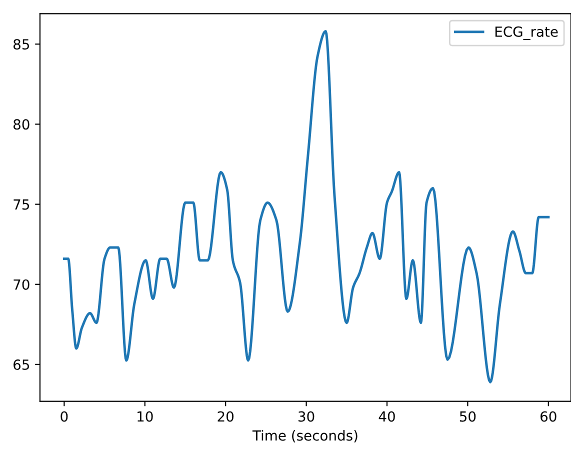 The height and width of the screenshot is (456, 571). Describe the element at coordinates (305, 436) in the screenshot. I see `x-axis-title: Time (seconds)` at that location.